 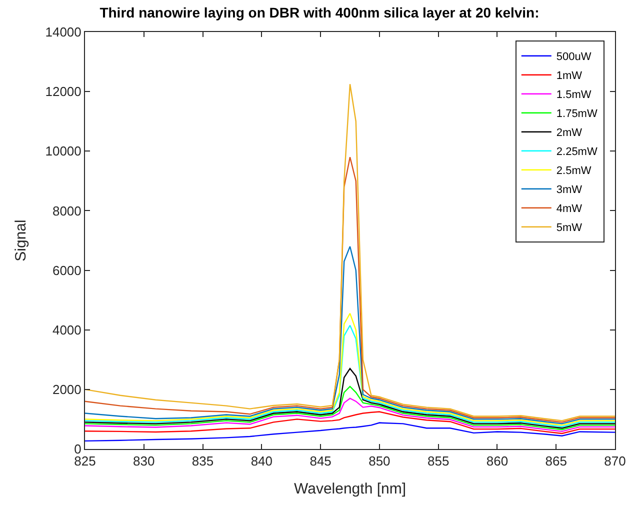 I want to click on y-tick-label: 6000, so click(x=67, y=270).